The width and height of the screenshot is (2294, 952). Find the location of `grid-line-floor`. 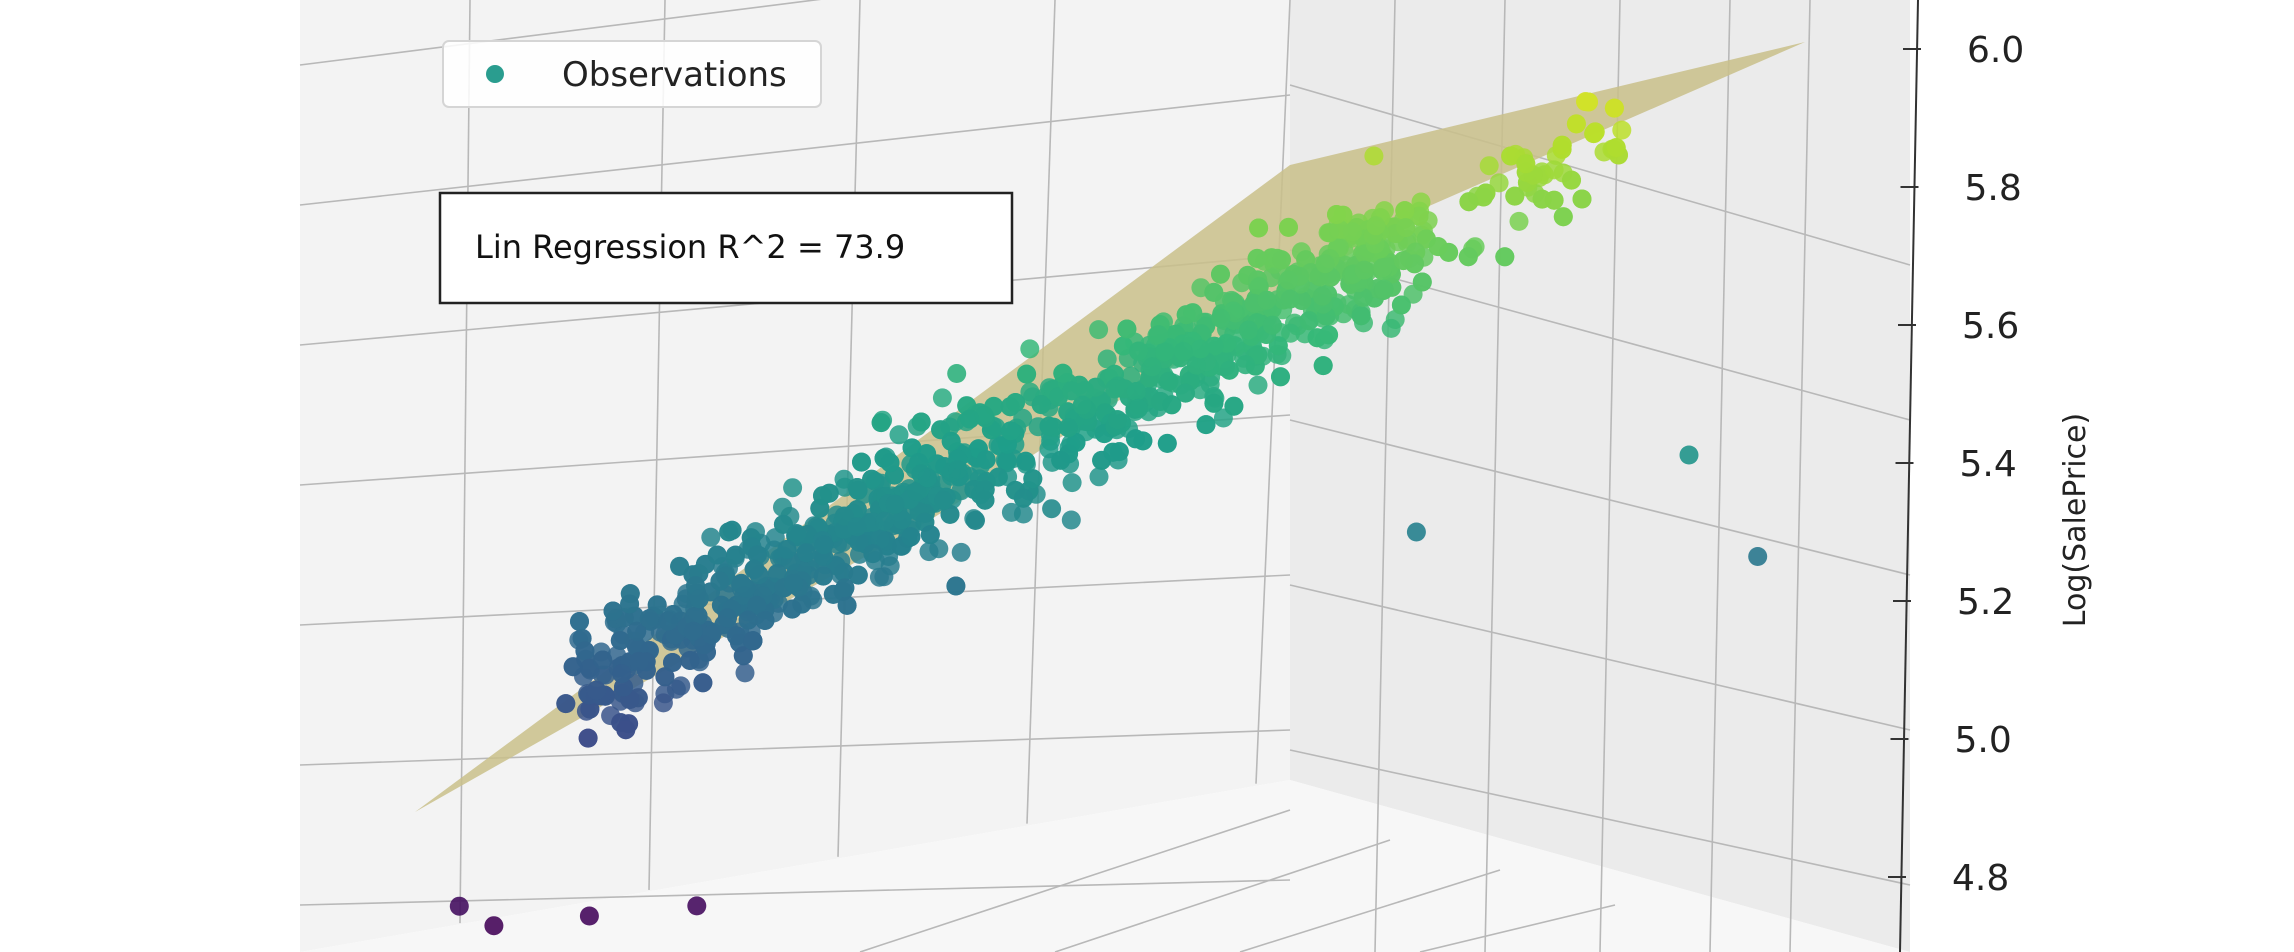

grid-line-floor is located at coordinates (1222, 895).